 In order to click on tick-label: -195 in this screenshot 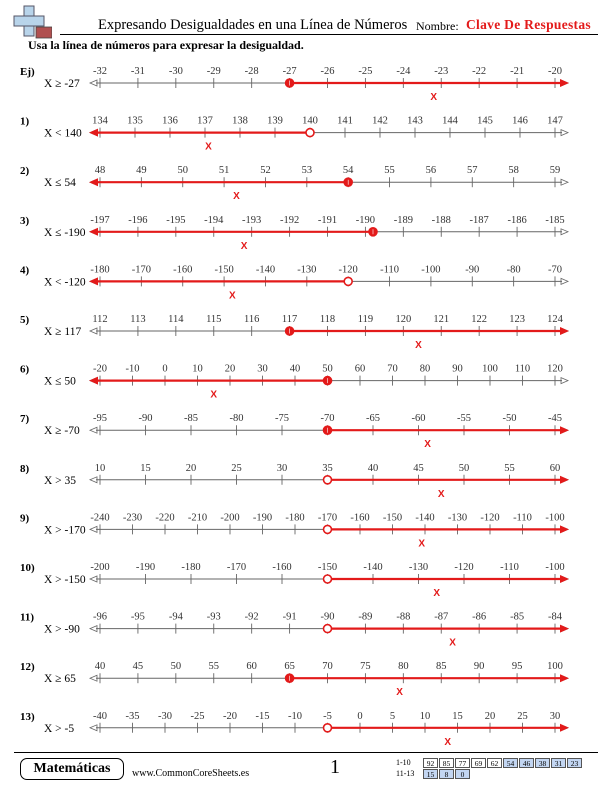, I will do `click(175, 220)`.